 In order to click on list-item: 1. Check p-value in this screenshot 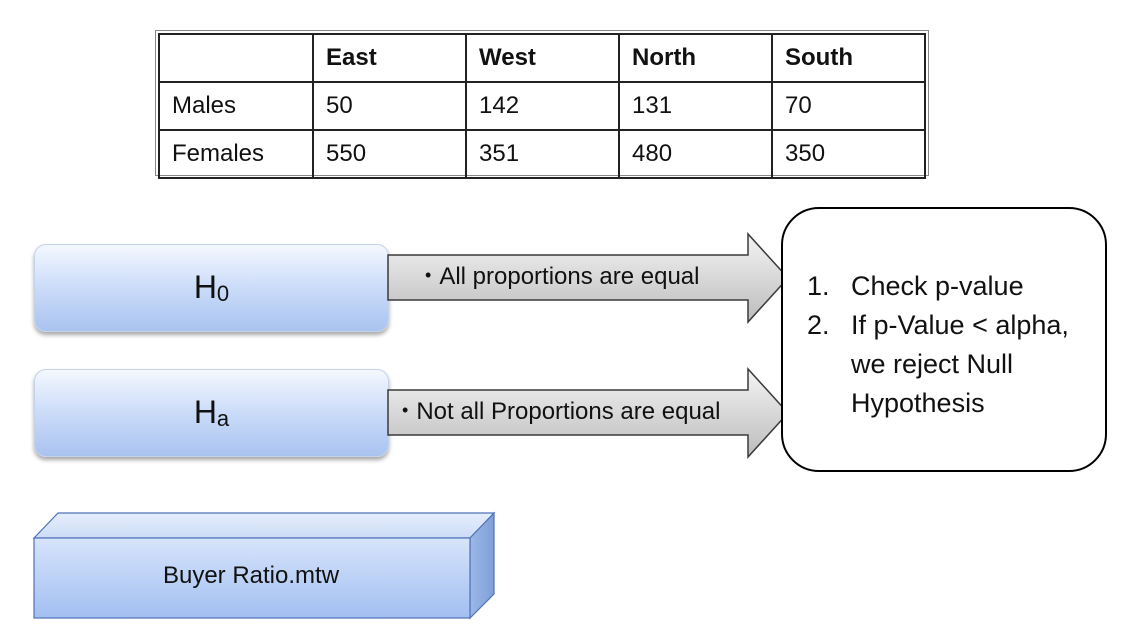, I will do `click(952, 286)`.